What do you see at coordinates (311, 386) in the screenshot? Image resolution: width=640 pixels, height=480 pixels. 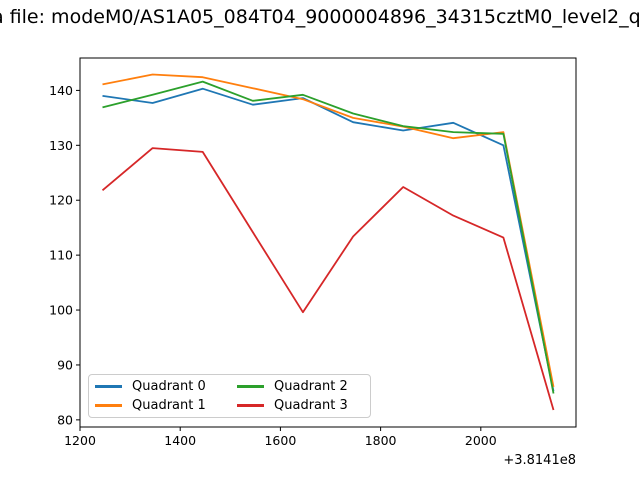 I see `legend-label: Quadrant 2` at bounding box center [311, 386].